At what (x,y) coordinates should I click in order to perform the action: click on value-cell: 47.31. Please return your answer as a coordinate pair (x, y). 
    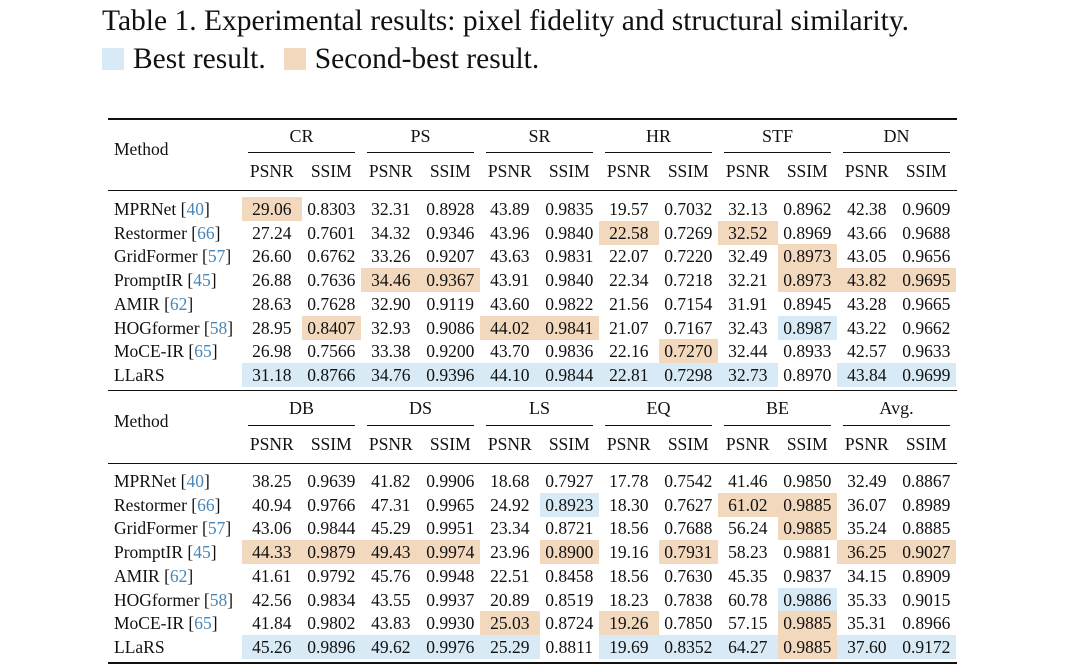
    Looking at the image, I should click on (391, 504).